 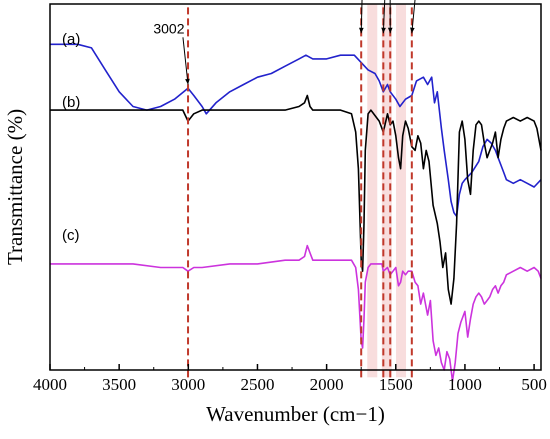 I want to click on marker-label-3002: 3002, so click(x=168, y=28).